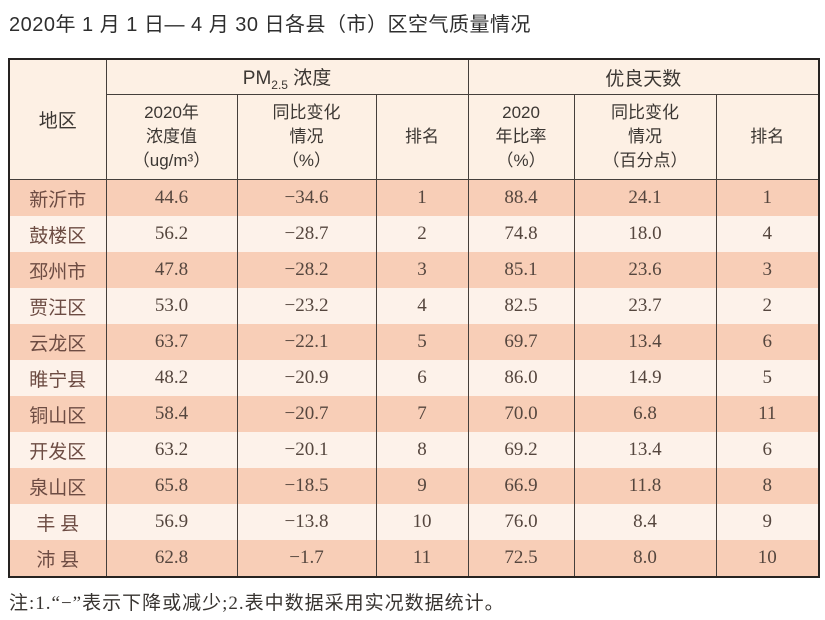 This screenshot has height=620, width=825. Describe the element at coordinates (306, 306) in the screenshot. I see `cell-pm-change: −23.2` at that location.